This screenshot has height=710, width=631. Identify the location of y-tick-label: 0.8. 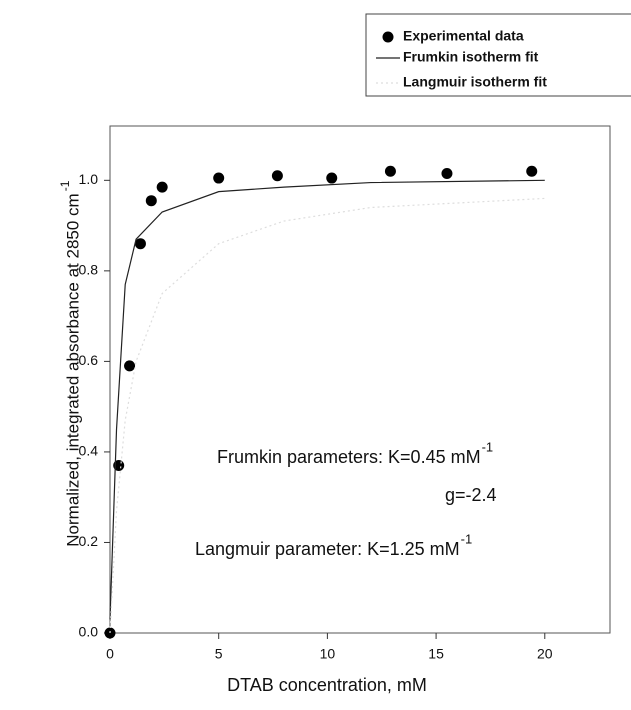
(89, 270).